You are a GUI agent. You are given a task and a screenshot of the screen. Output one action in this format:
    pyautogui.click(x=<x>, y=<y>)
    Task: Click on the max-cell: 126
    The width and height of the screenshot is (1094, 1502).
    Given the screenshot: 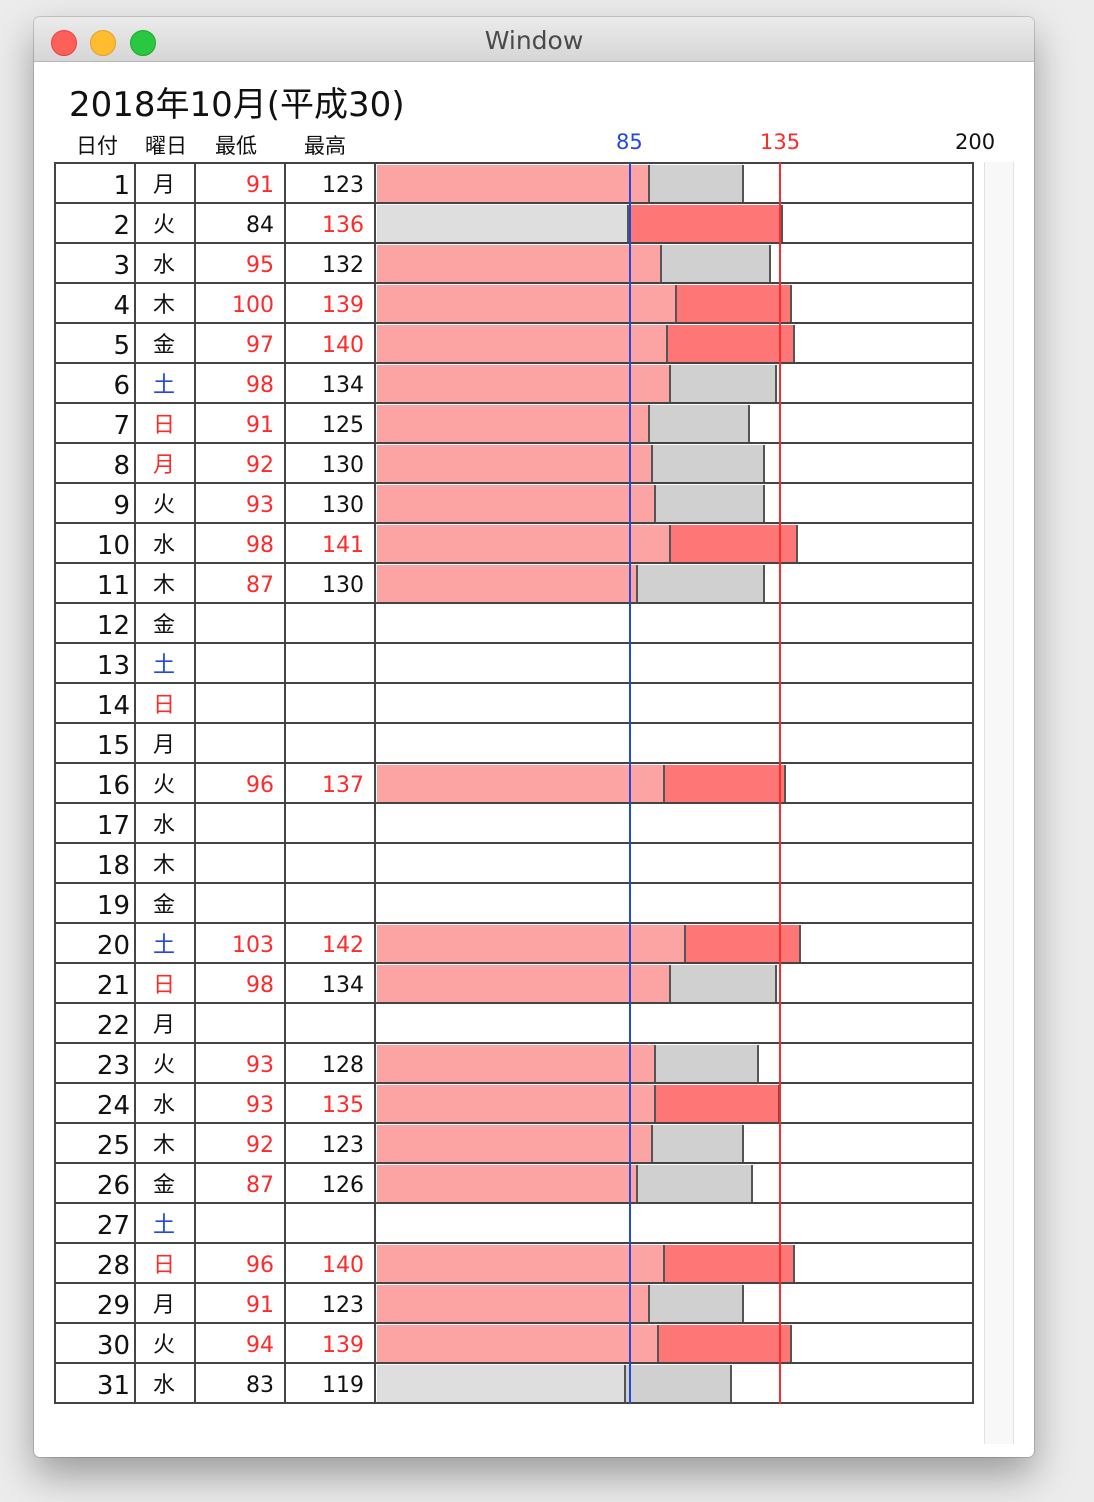 What is the action you would take?
    pyautogui.click(x=343, y=1185)
    